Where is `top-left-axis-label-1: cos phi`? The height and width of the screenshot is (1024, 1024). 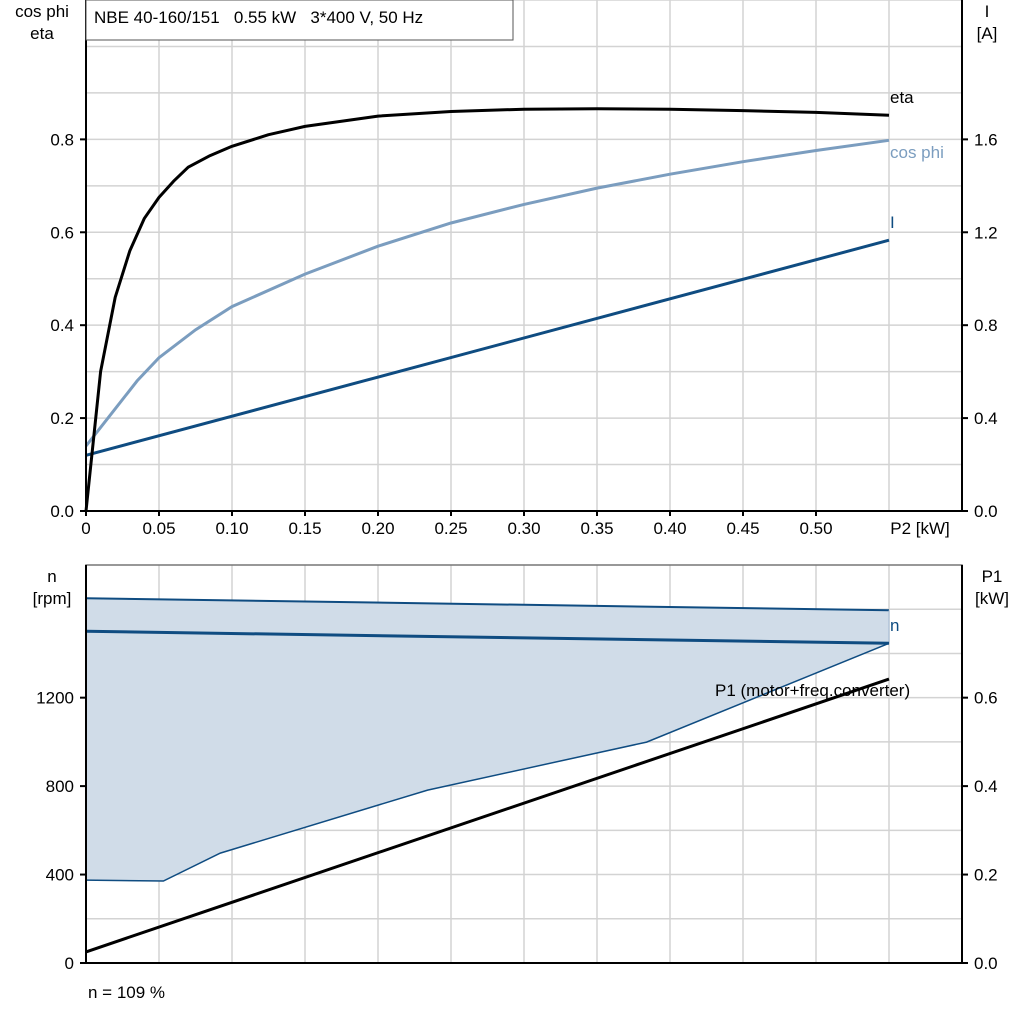 top-left-axis-label-1: cos phi is located at coordinates (42, 11).